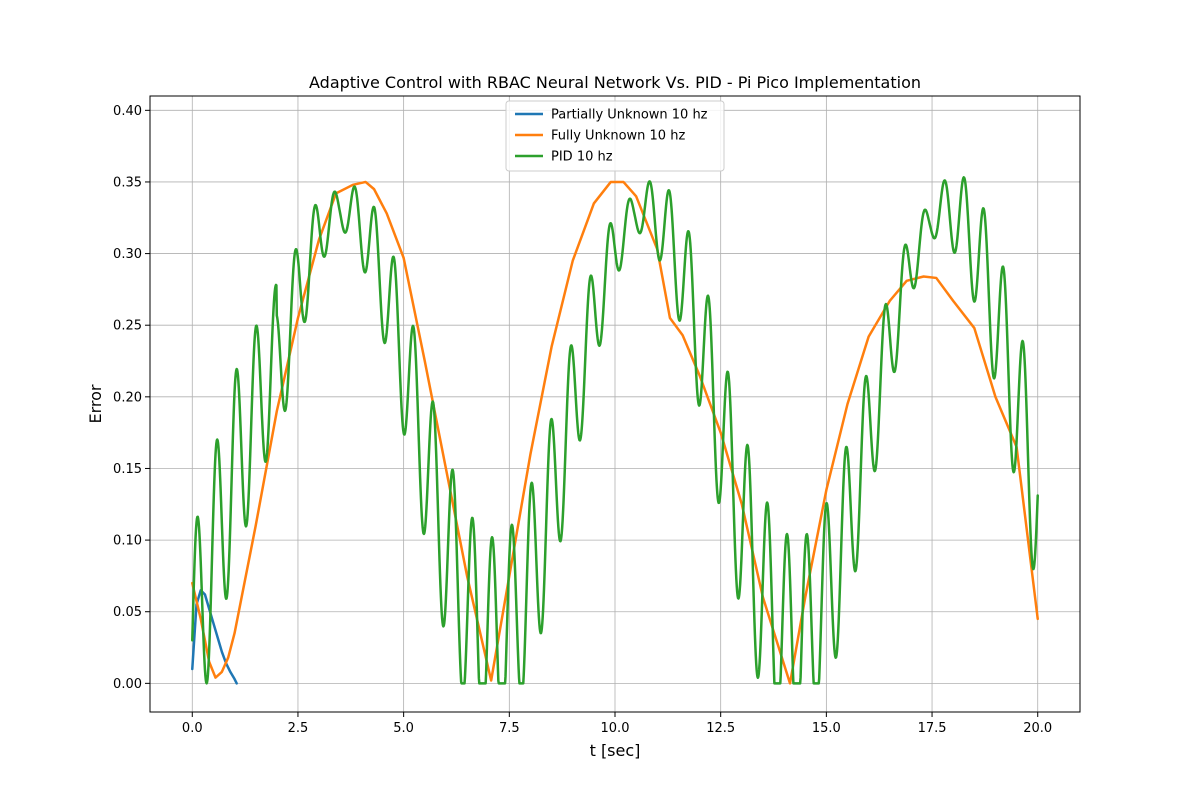 The width and height of the screenshot is (1200, 800). I want to click on legend-label-1: Partially Unknown 10 hz, so click(629, 115).